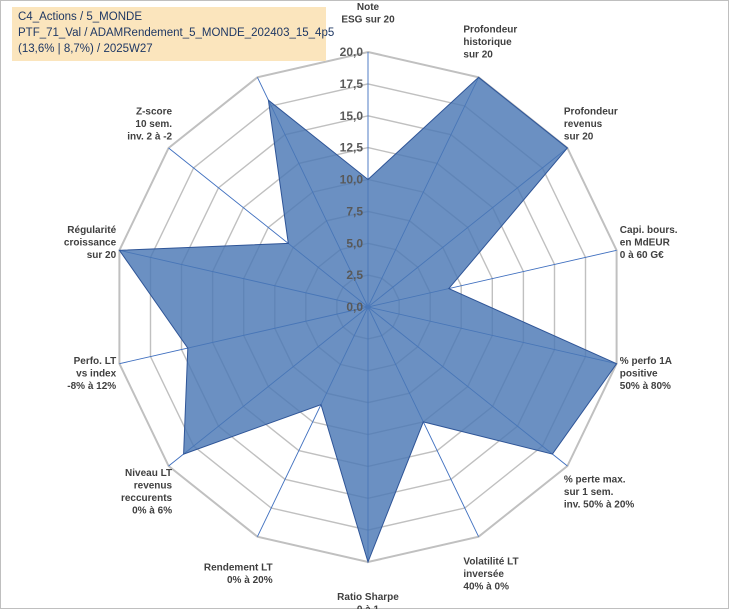 The width and height of the screenshot is (729, 609). Describe the element at coordinates (352, 148) in the screenshot. I see `tick-label-5: 12,5` at that location.